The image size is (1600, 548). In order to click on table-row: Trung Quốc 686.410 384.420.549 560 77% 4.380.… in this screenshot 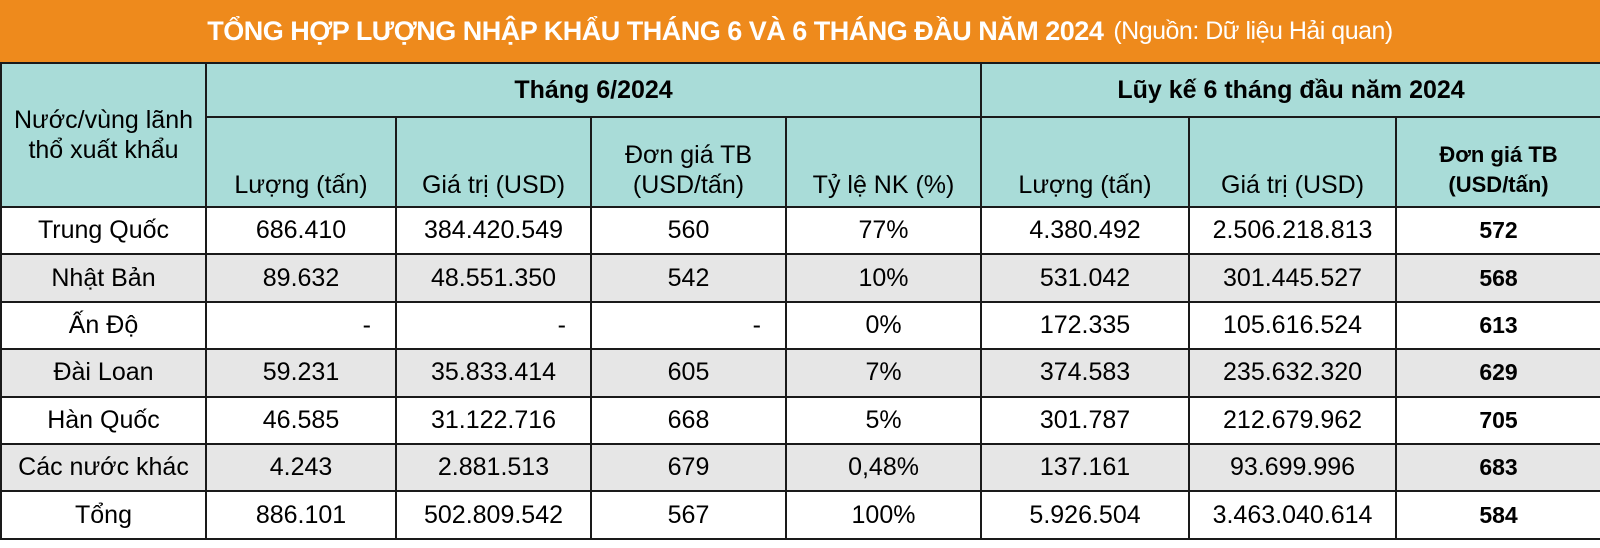, I will do `click(800, 230)`.